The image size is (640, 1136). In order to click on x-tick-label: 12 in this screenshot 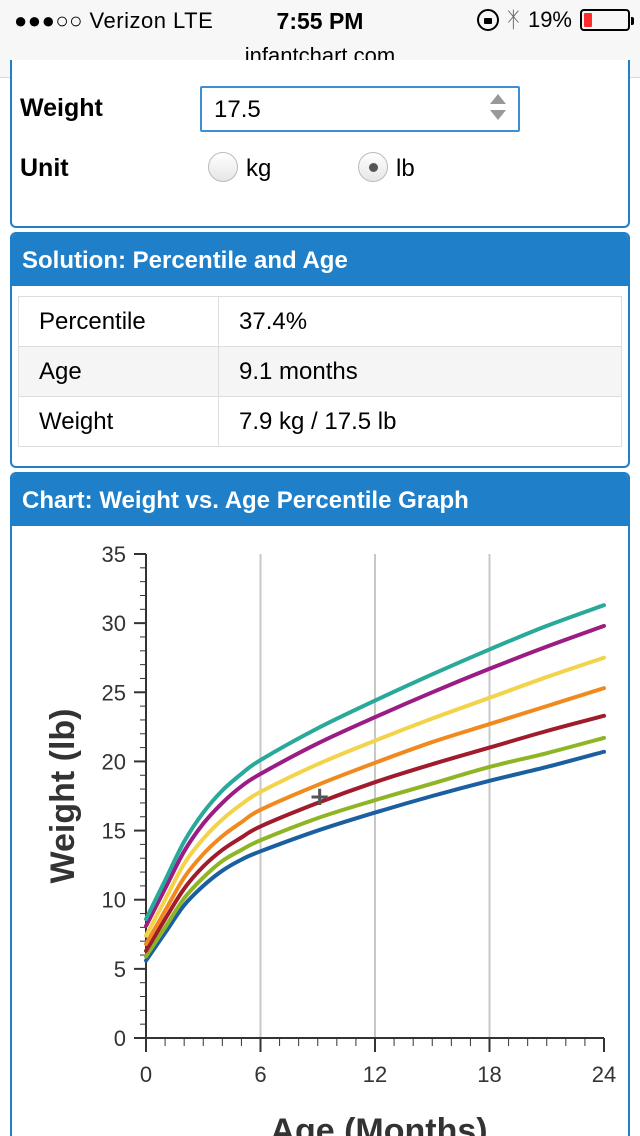, I will do `click(375, 1074)`.